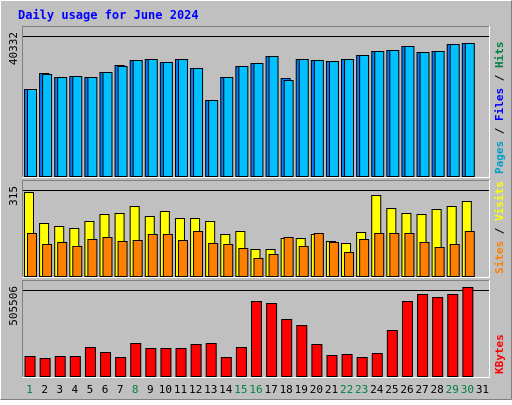  I want to click on x-tick-label-11: 11, so click(180, 389).